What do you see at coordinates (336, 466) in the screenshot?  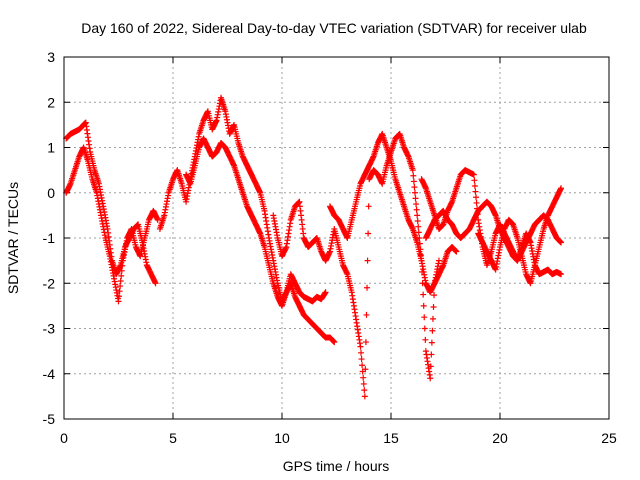 I see `x-axis-label: GPS time / hours` at bounding box center [336, 466].